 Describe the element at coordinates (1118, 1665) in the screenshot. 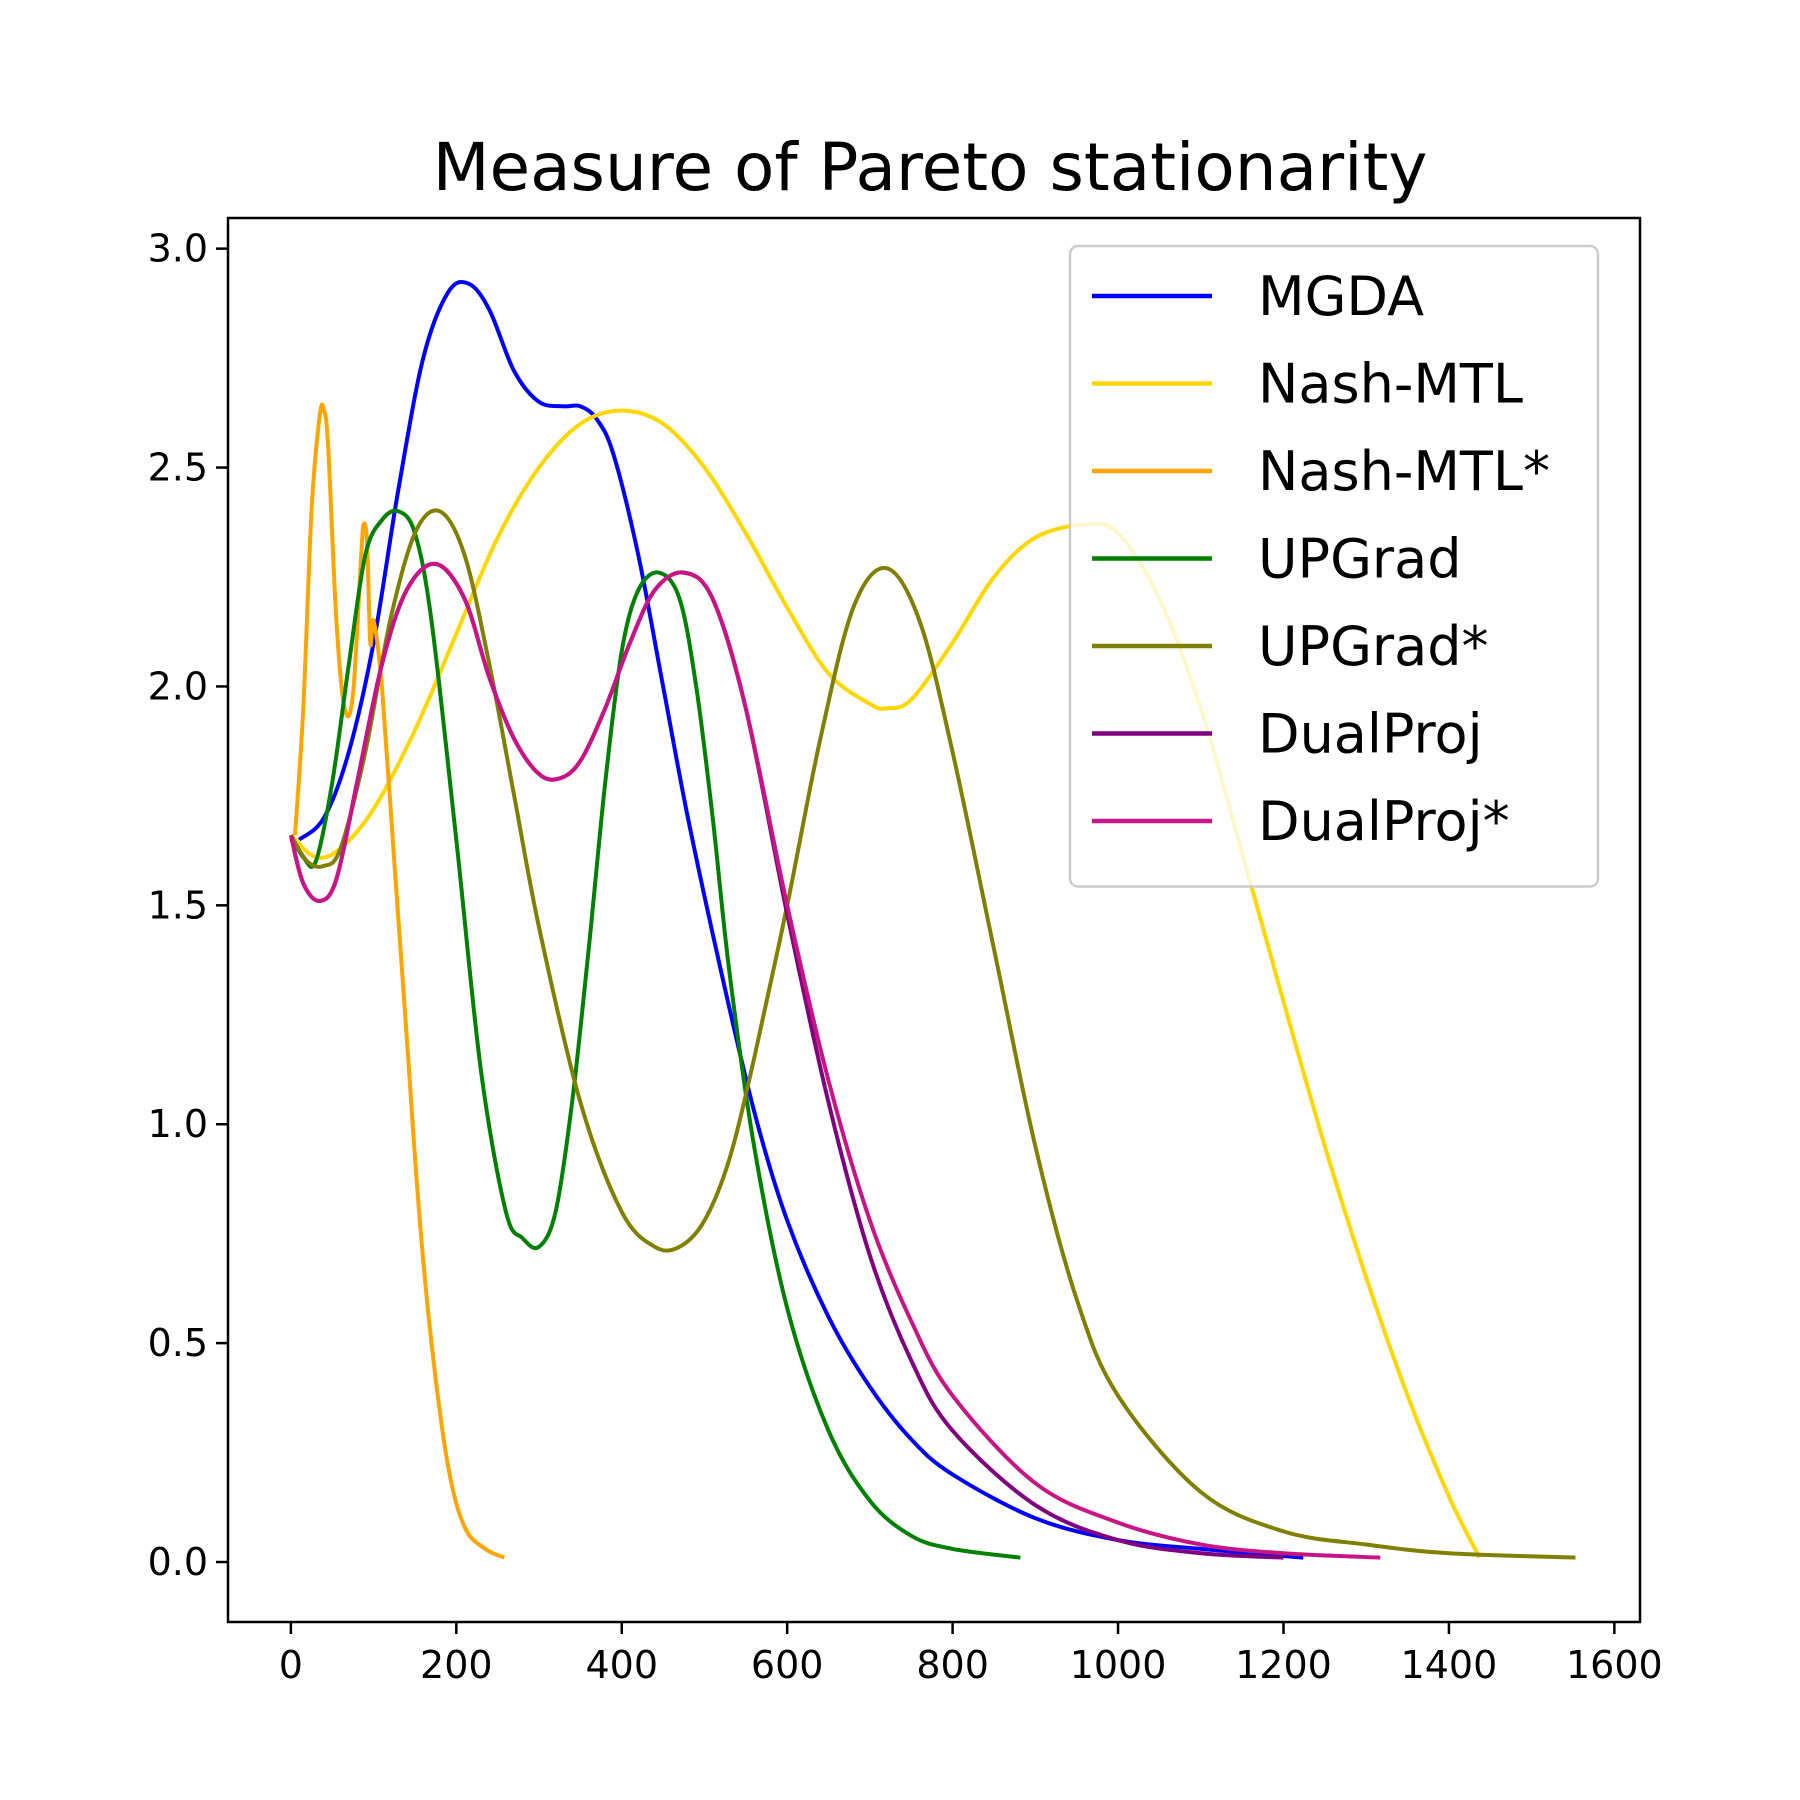

I see `x-tick-label: 1000` at that location.